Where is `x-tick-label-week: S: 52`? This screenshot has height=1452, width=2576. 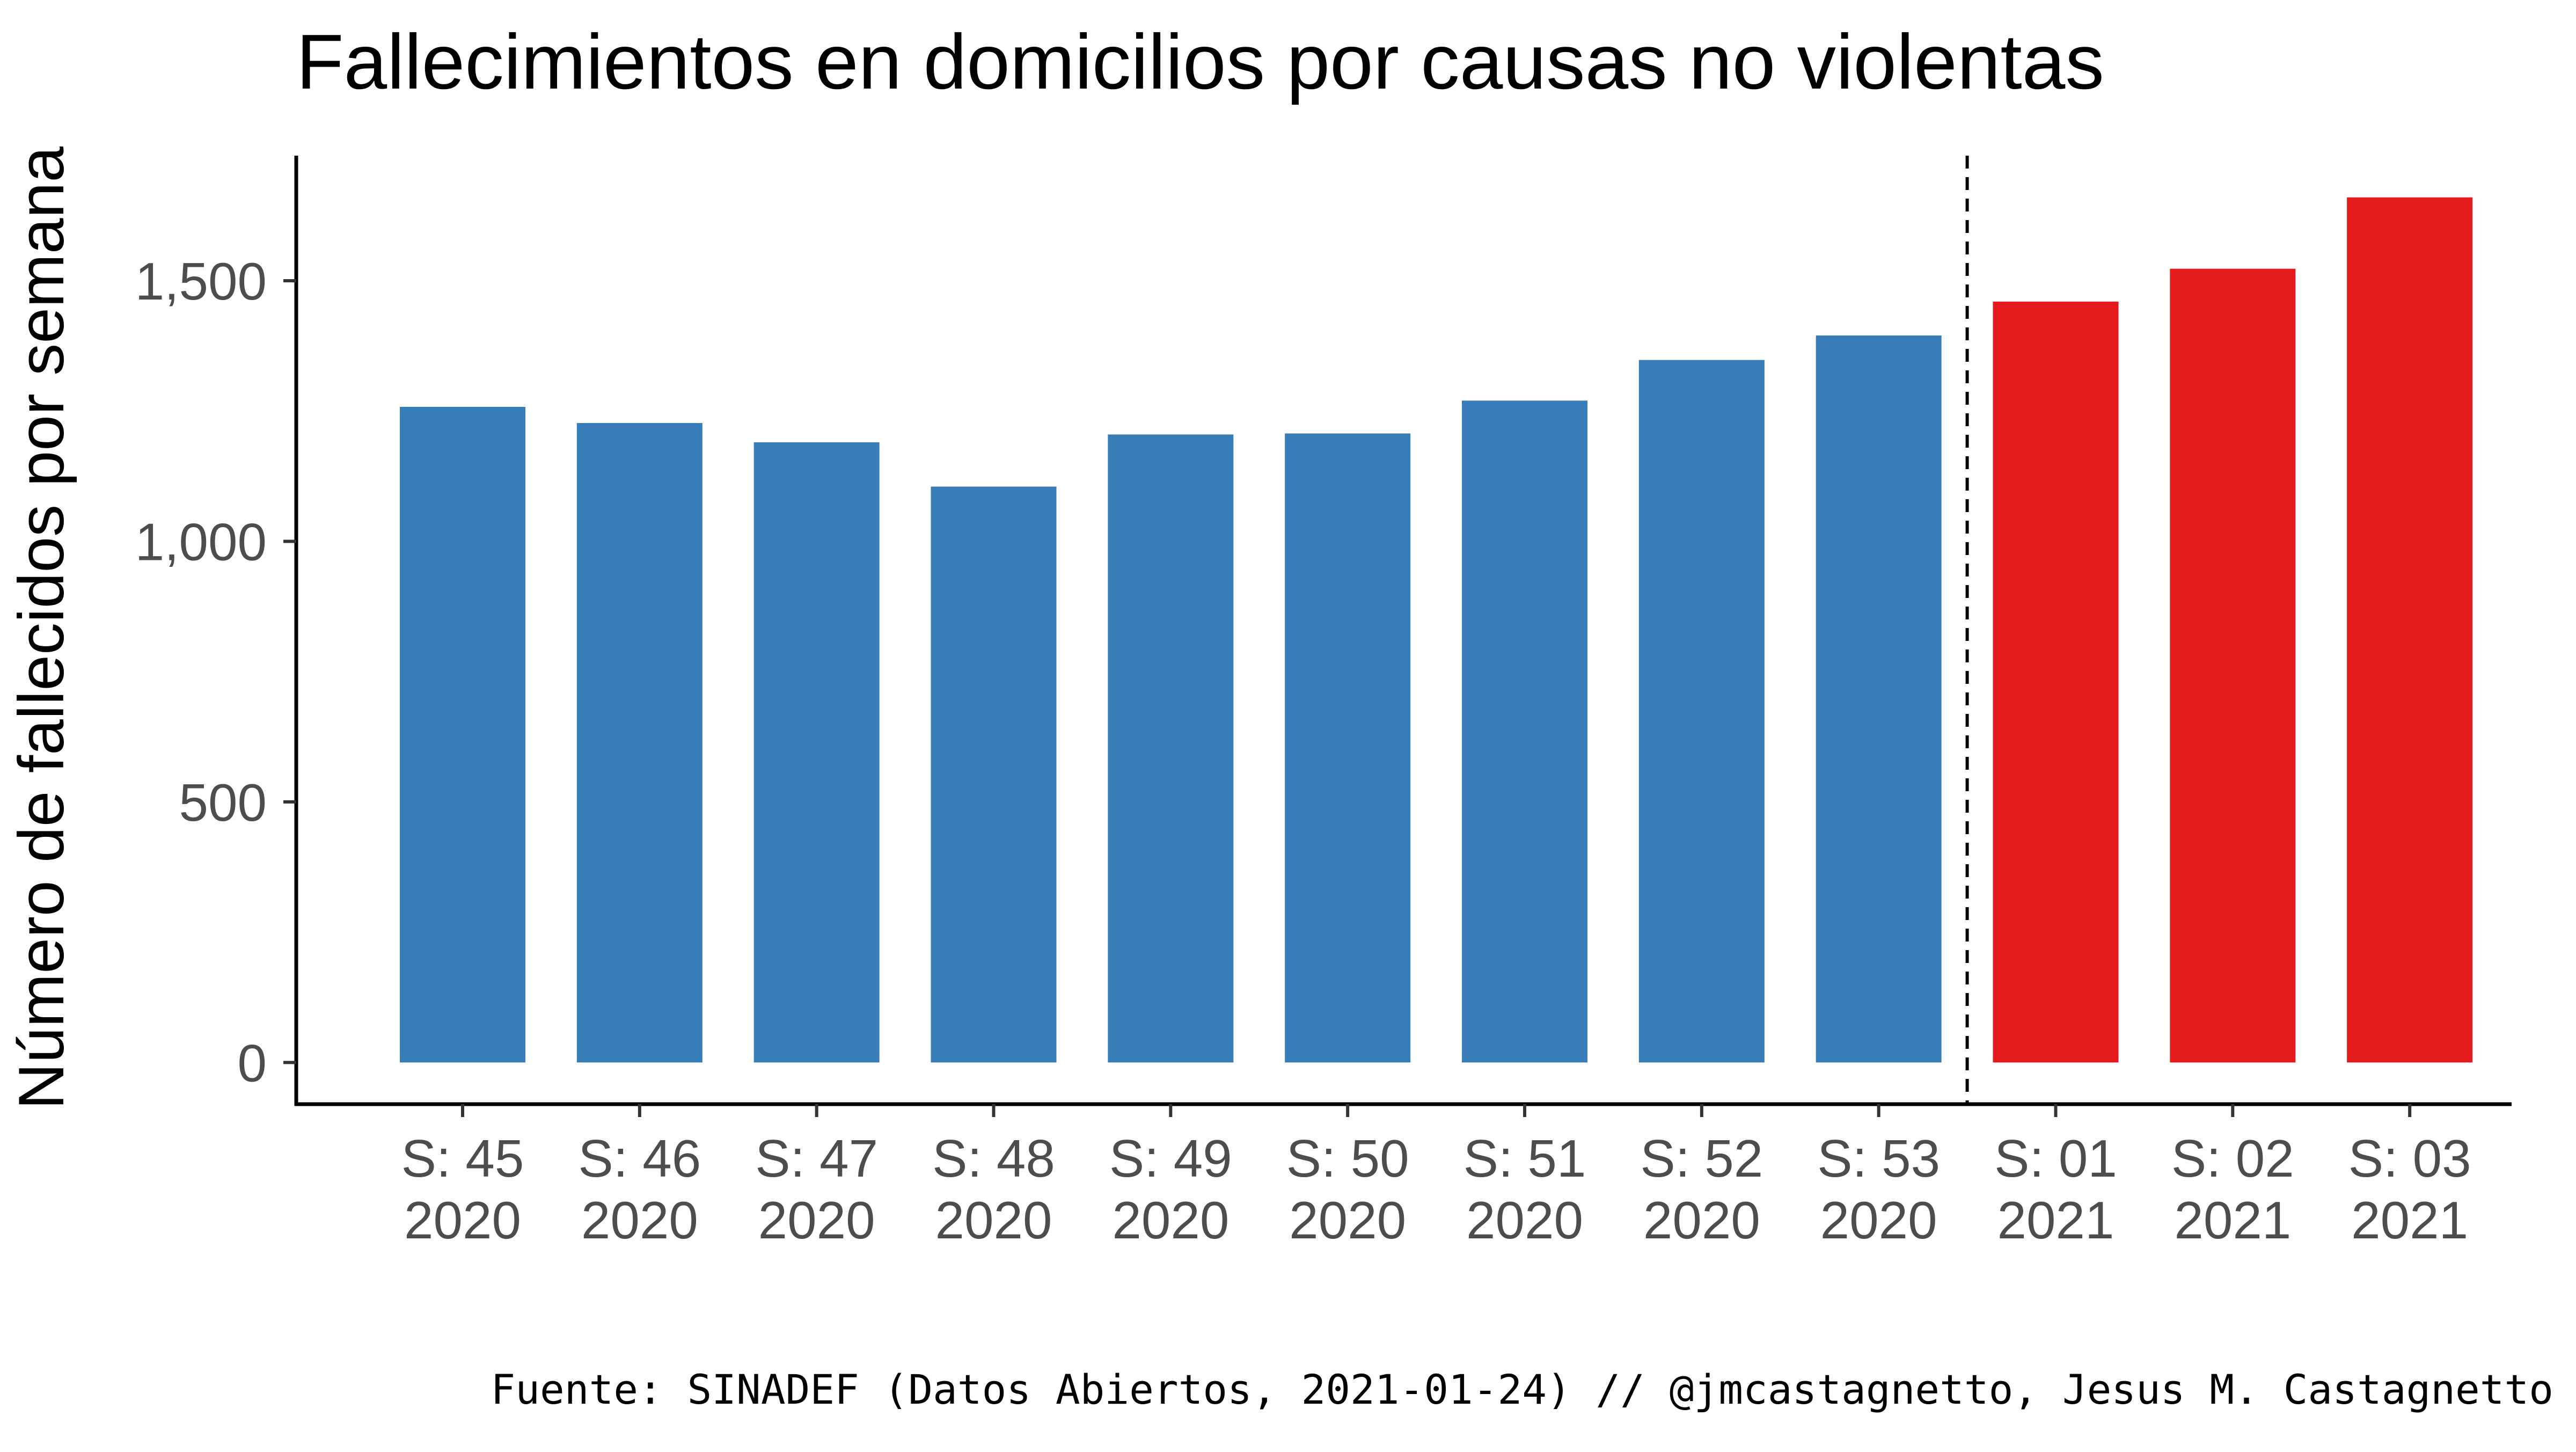
x-tick-label-week: S: 52 is located at coordinates (1701, 1158).